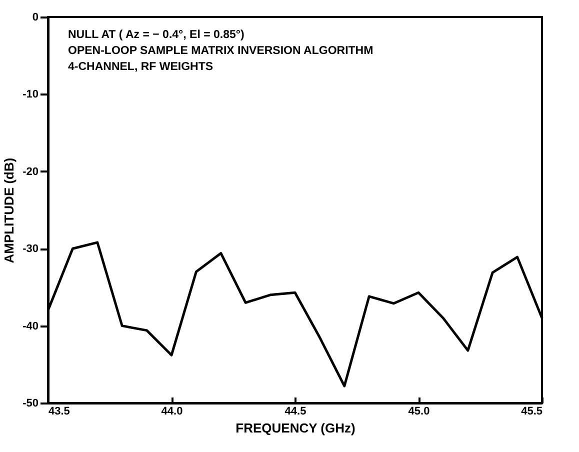 Image resolution: width=579 pixels, height=452 pixels. I want to click on x-axis-title: FREQUENCY (GHz), so click(296, 428).